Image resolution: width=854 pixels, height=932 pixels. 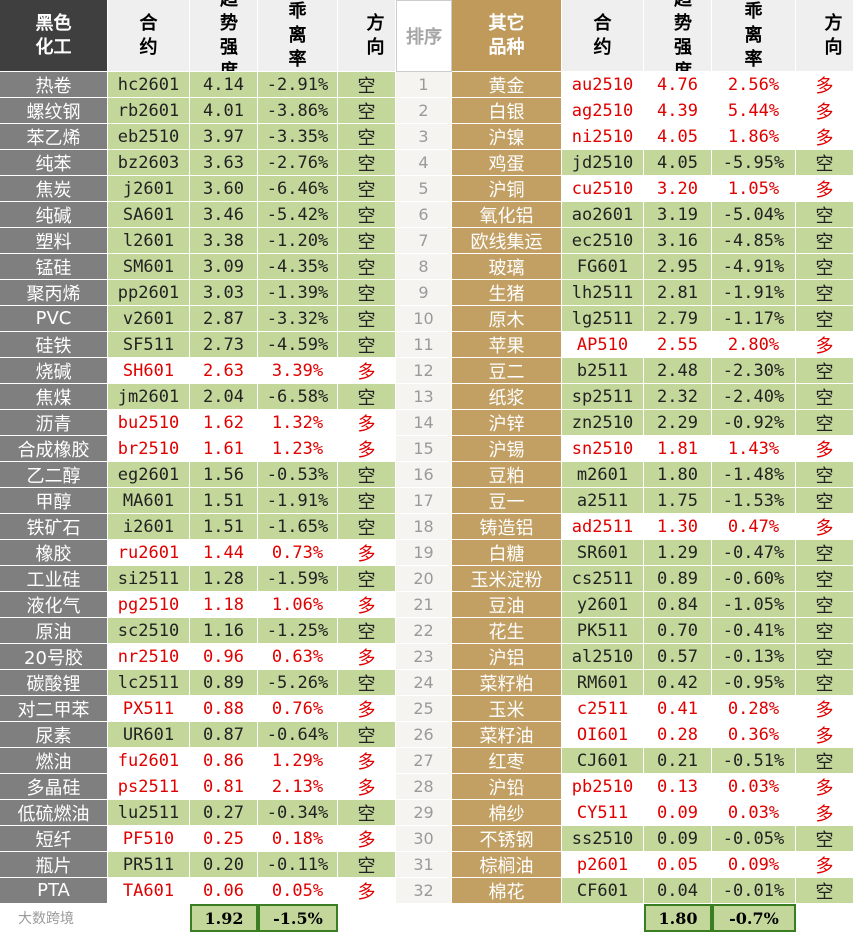 I want to click on variety: 原木, so click(x=507, y=319).